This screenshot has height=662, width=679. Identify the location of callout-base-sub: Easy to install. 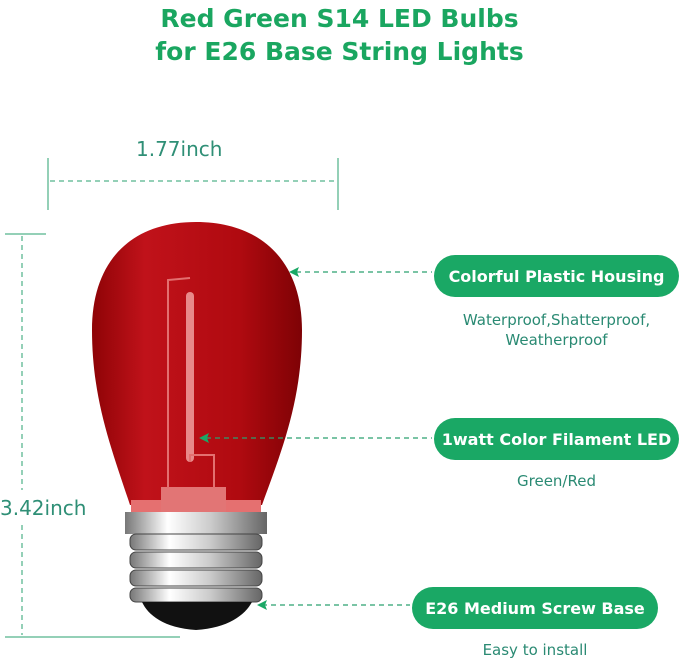
(535, 650).